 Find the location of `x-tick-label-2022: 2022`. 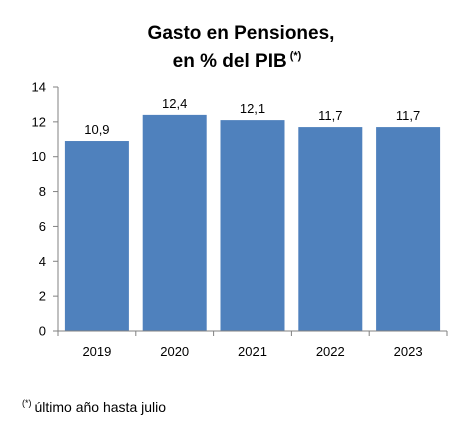

x-tick-label-2022: 2022 is located at coordinates (330, 351).